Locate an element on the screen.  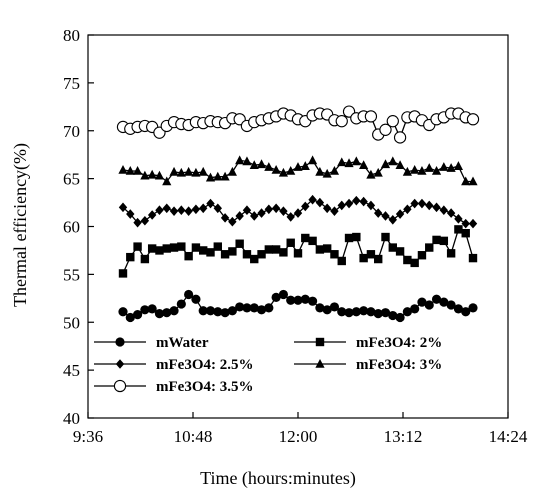
legend-label: mFe3O4: 2% is located at coordinates (399, 343).